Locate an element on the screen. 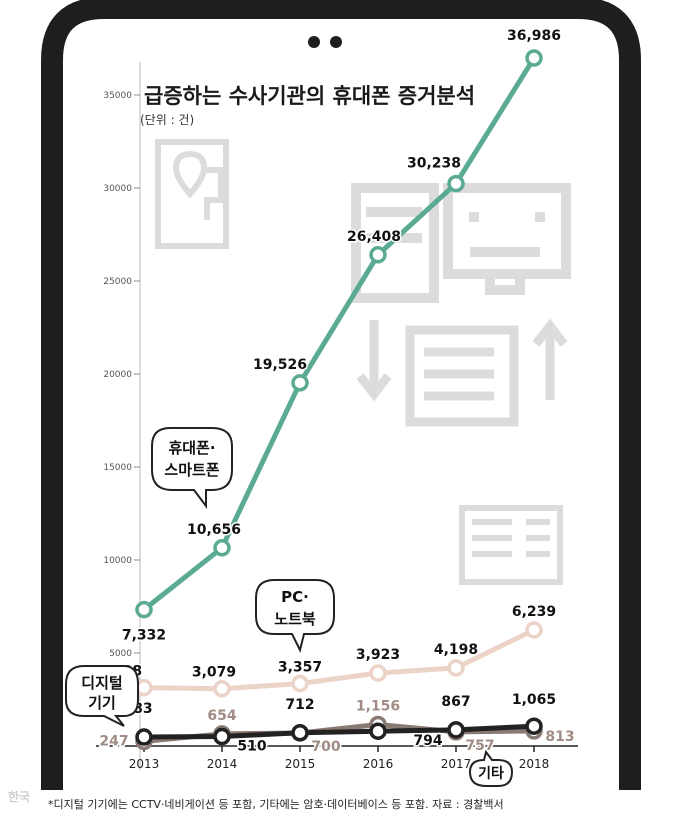 The width and height of the screenshot is (680, 818). data-label: 10,656 is located at coordinates (214, 530).